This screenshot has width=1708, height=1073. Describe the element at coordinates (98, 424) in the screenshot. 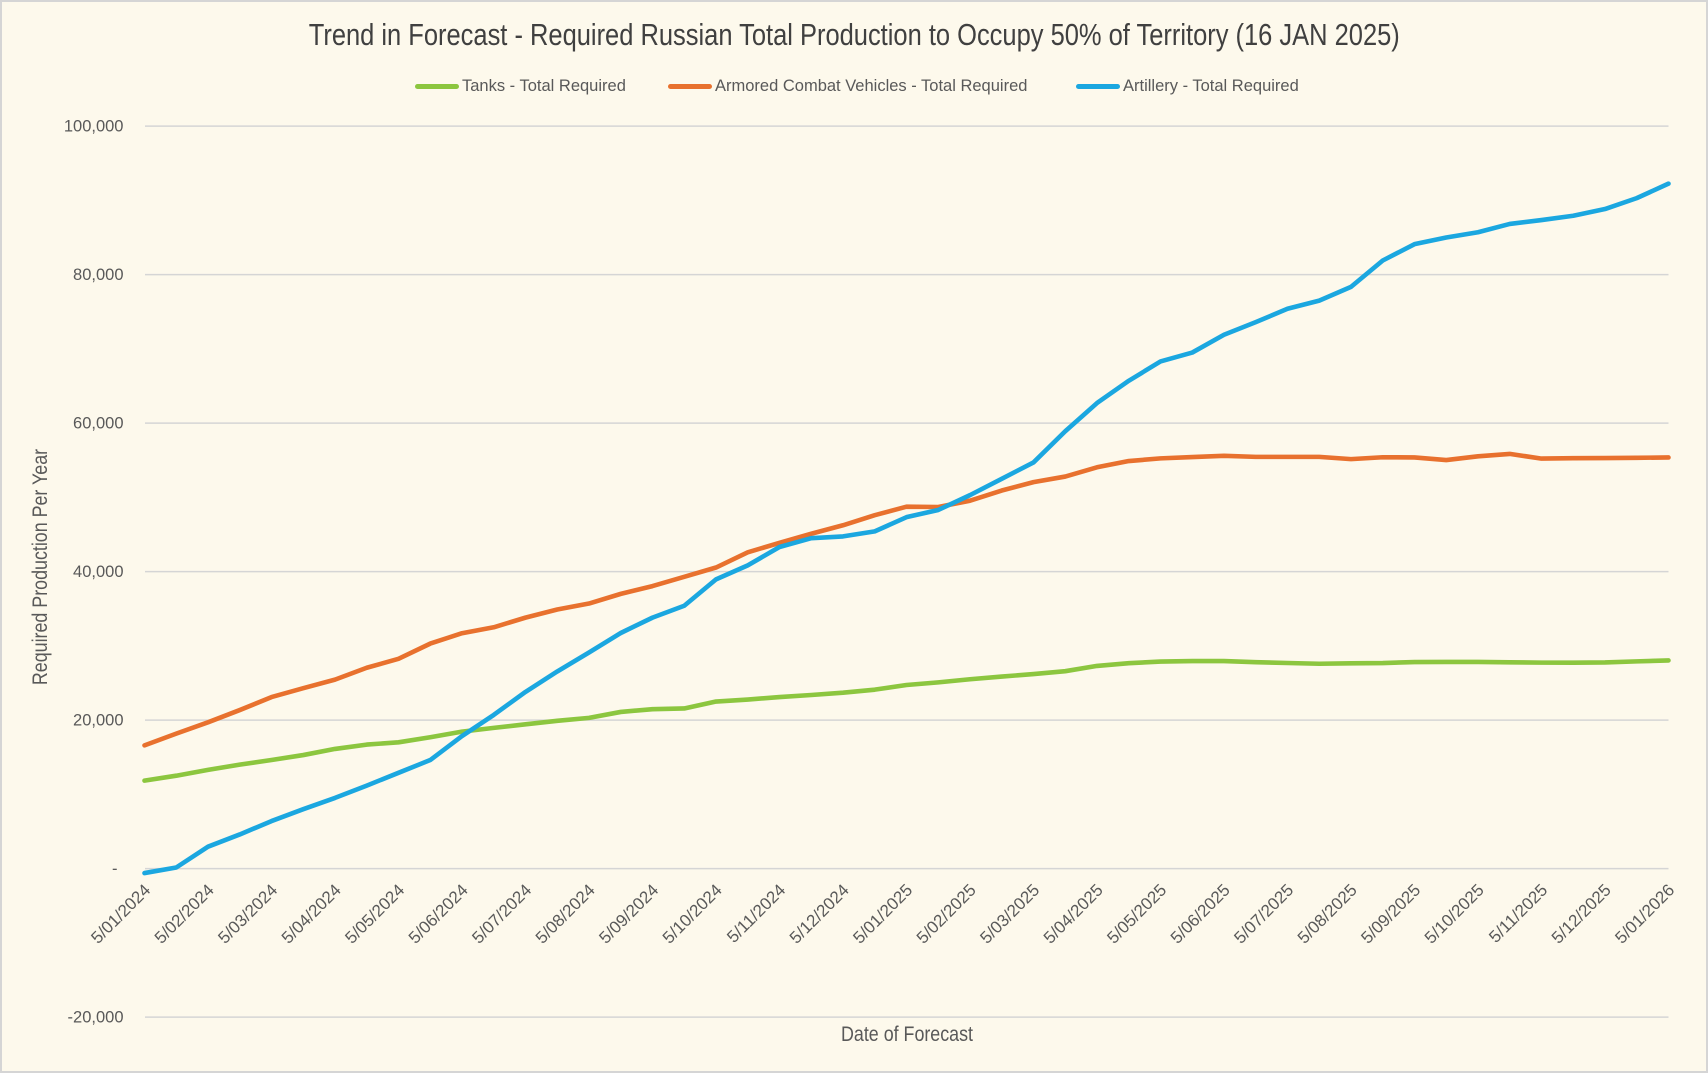

I see `y-tick-label: 60,000` at that location.